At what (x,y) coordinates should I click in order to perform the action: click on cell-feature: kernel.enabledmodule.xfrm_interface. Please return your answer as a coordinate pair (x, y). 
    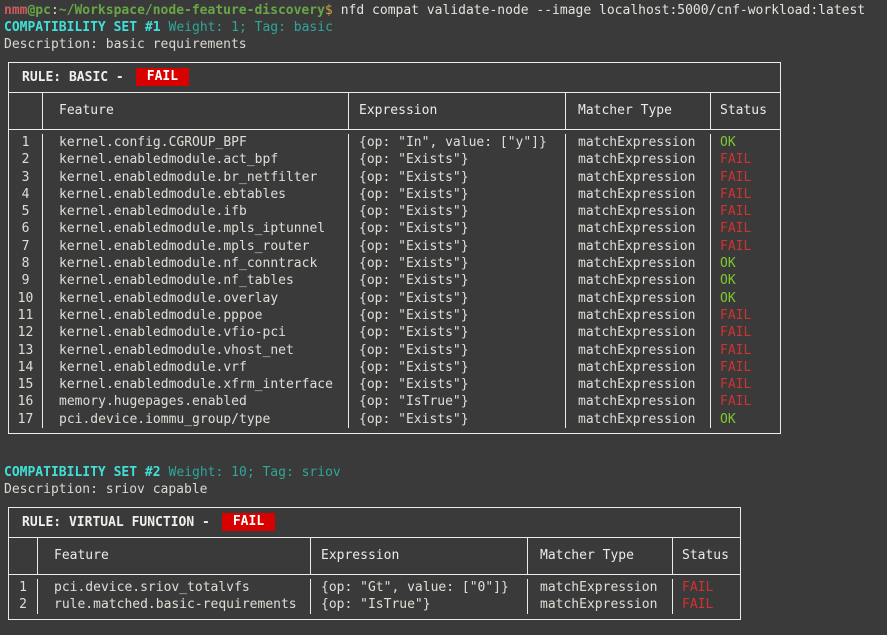
    Looking at the image, I should click on (196, 385).